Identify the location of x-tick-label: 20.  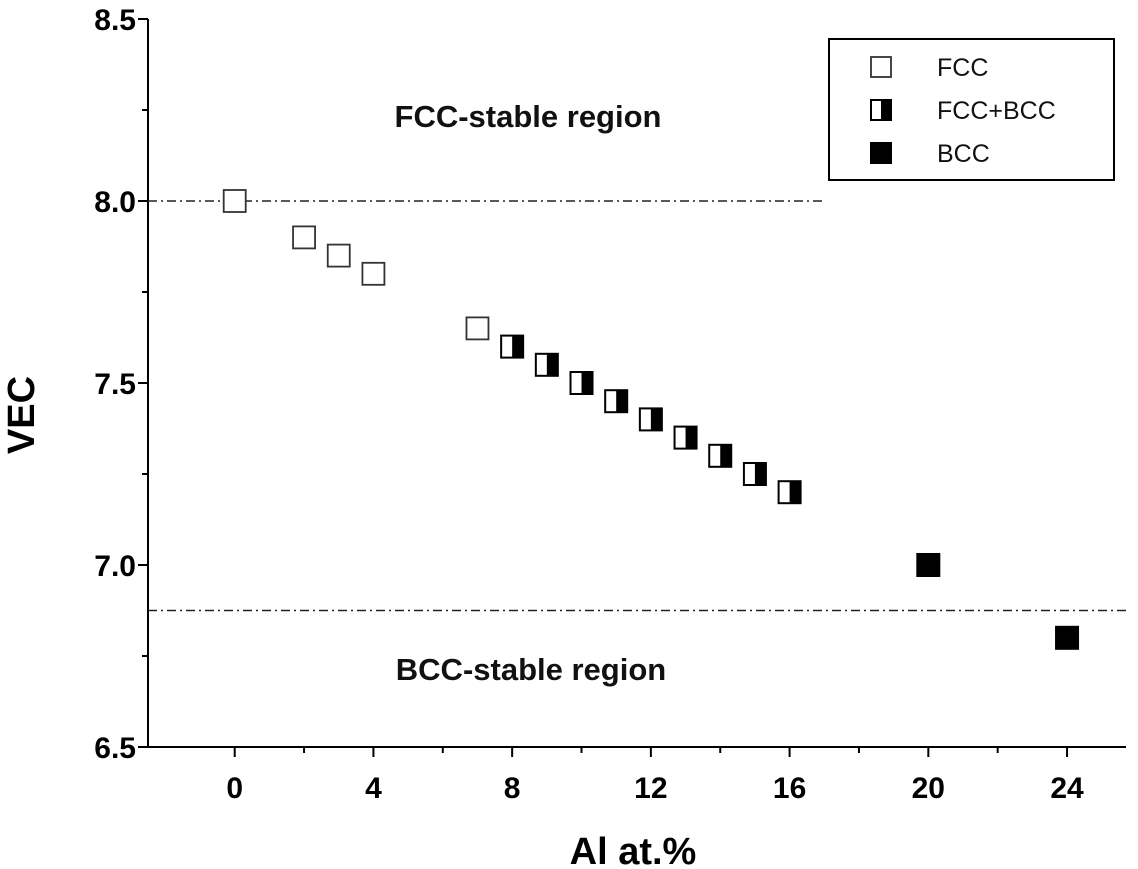
(928, 788).